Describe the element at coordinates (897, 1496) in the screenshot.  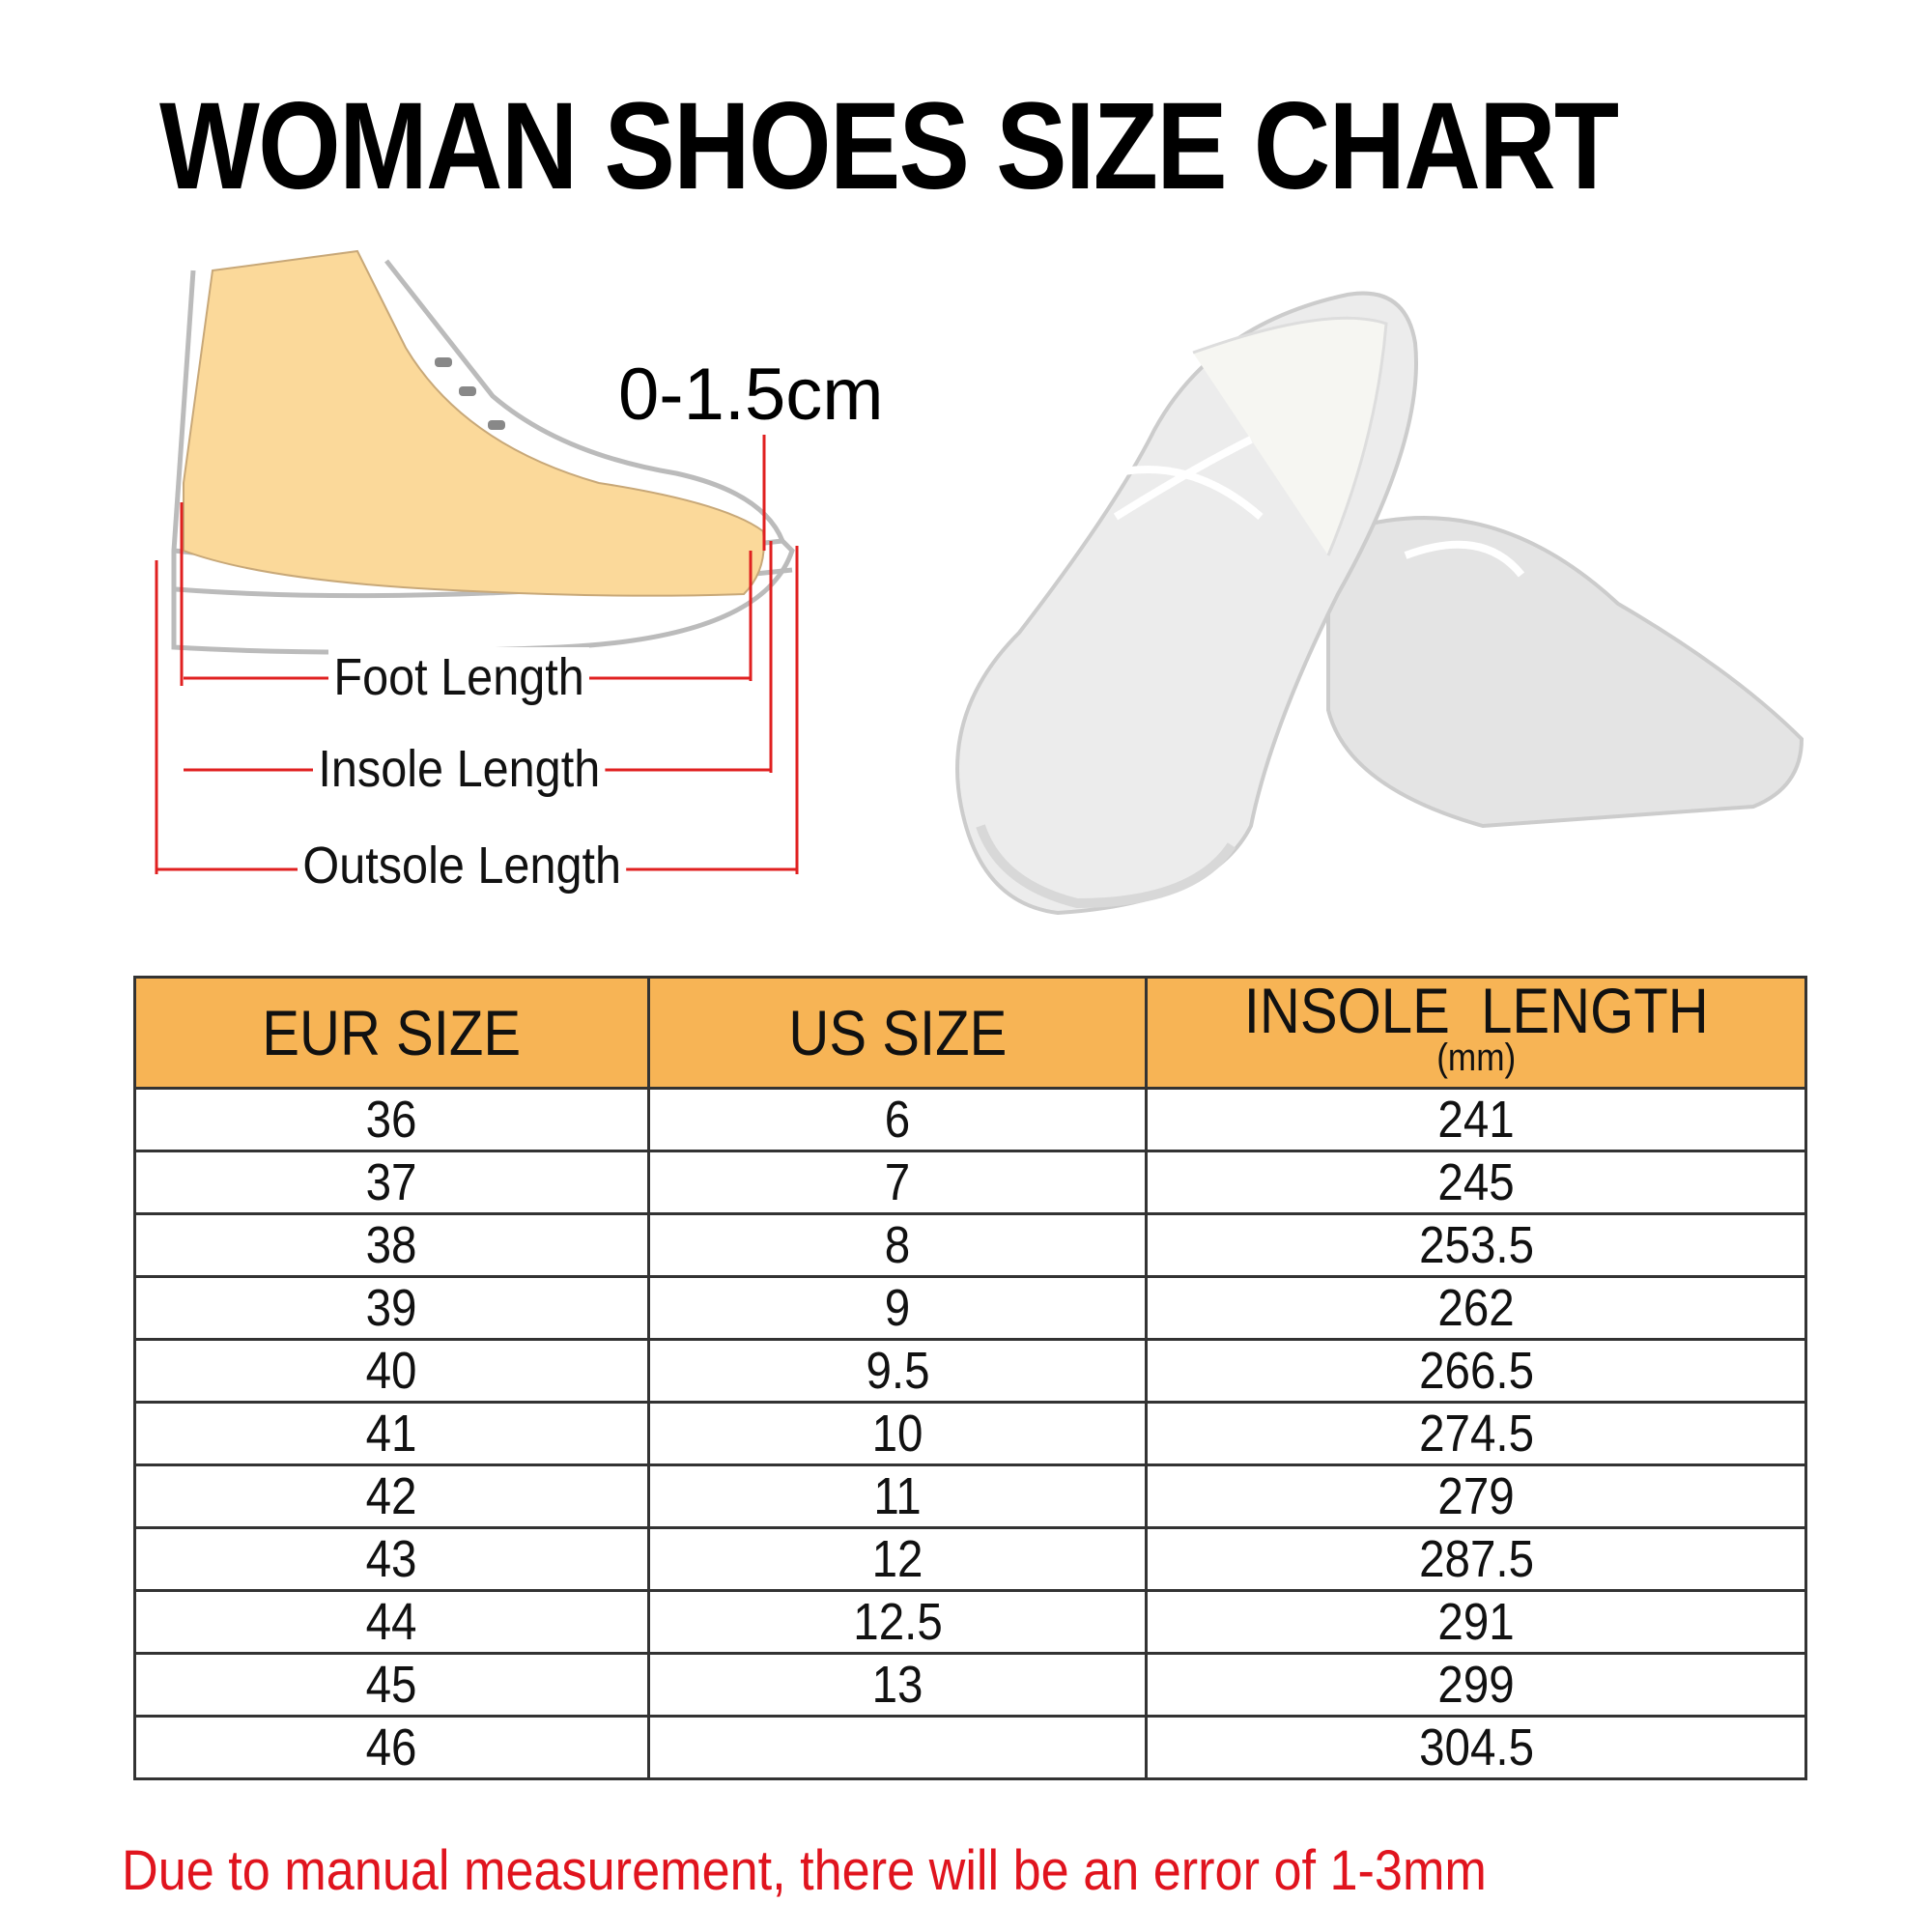
I see `cell-us-size: 11` at that location.